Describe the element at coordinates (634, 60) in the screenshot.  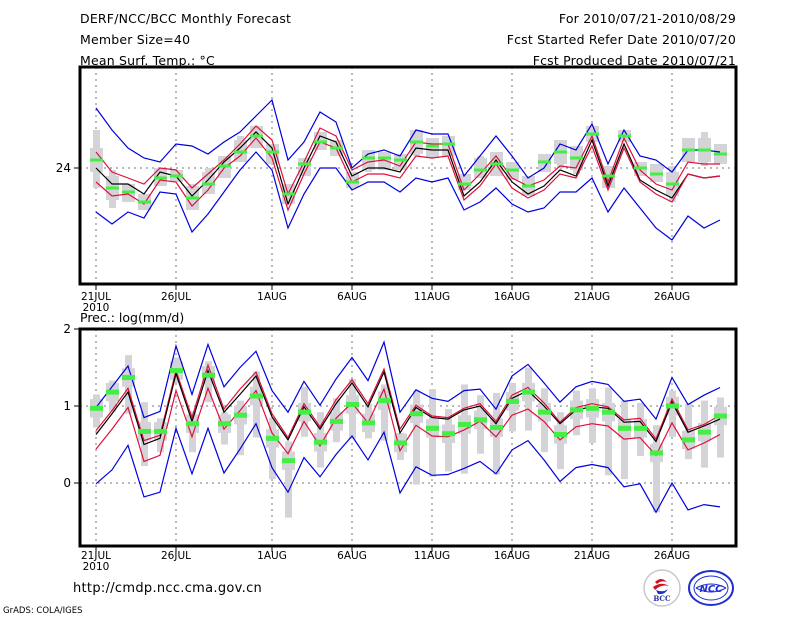
I see `produced-date: Fcst Produced Date 2010/07/21` at that location.